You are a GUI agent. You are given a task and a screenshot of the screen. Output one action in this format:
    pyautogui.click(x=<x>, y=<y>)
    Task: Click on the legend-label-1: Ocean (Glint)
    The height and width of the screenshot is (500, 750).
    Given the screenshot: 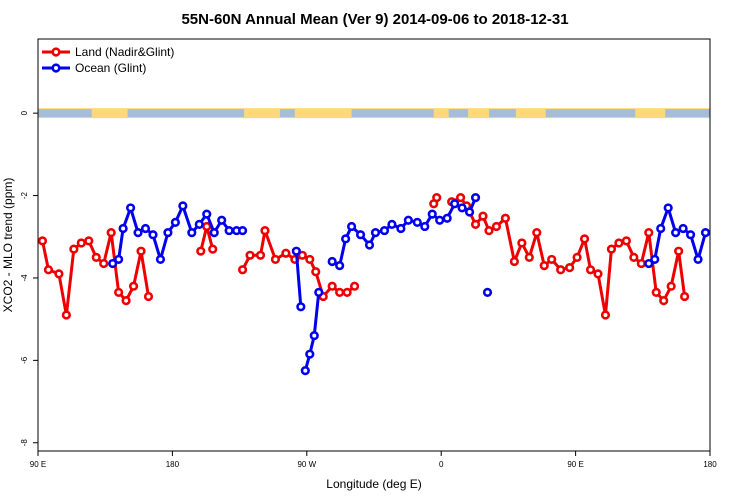 What is the action you would take?
    pyautogui.click(x=110, y=68)
    